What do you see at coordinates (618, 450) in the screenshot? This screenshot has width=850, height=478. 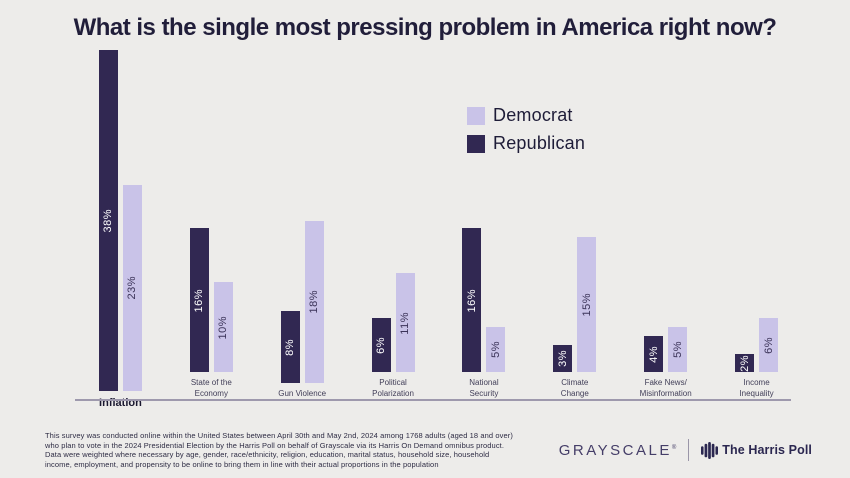 I see `grayscale-logo: GRAYSCALE®` at bounding box center [618, 450].